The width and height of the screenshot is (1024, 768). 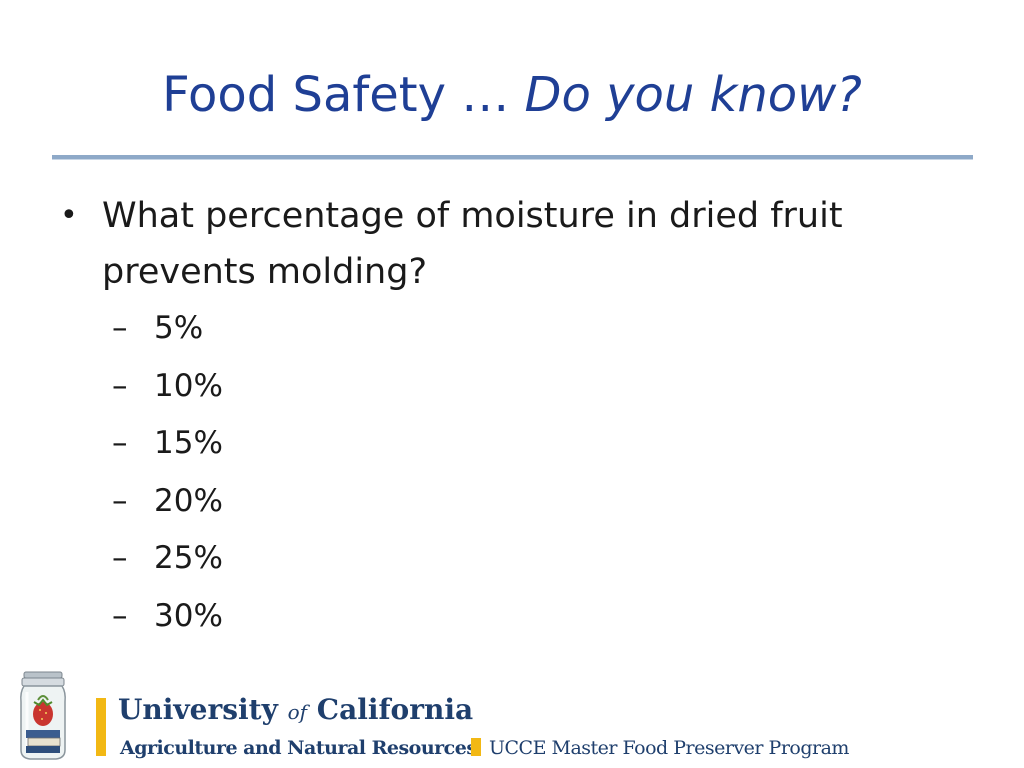 I want to click on option-label: 5%, so click(x=179, y=328).